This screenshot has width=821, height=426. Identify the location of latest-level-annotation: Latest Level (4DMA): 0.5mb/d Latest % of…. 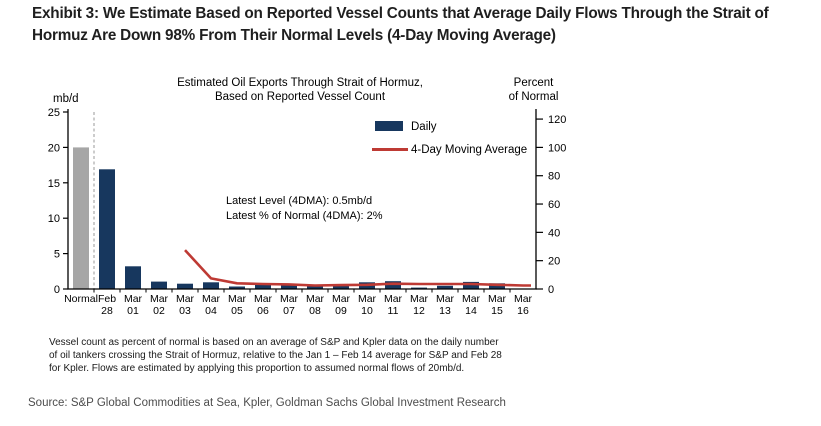
(304, 208).